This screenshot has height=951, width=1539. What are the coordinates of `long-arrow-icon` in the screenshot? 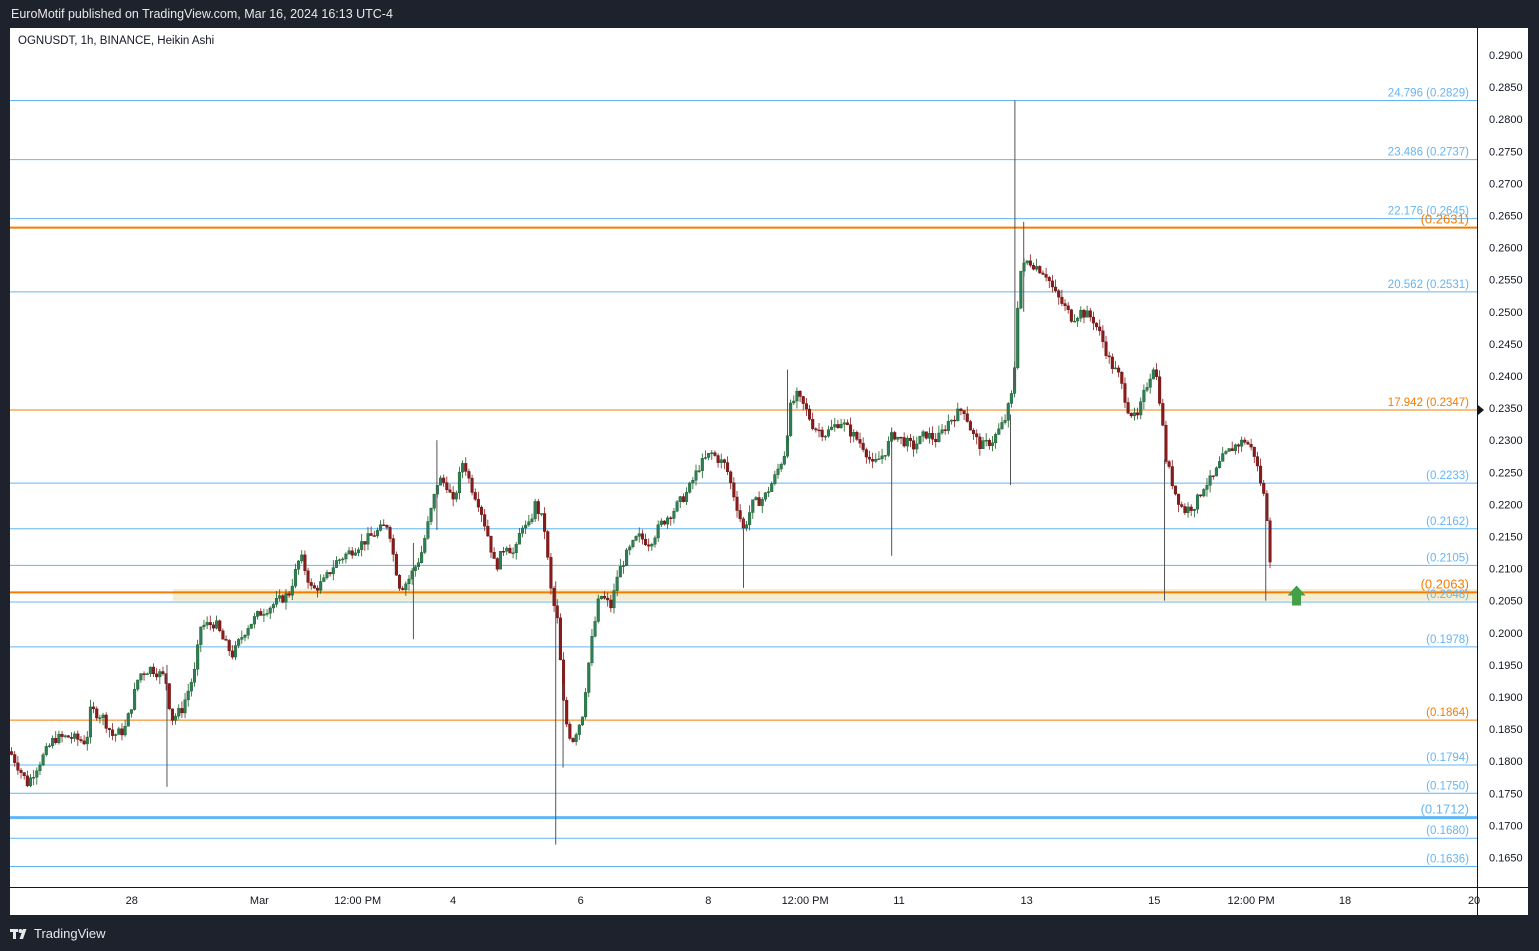 It's located at (1296, 595).